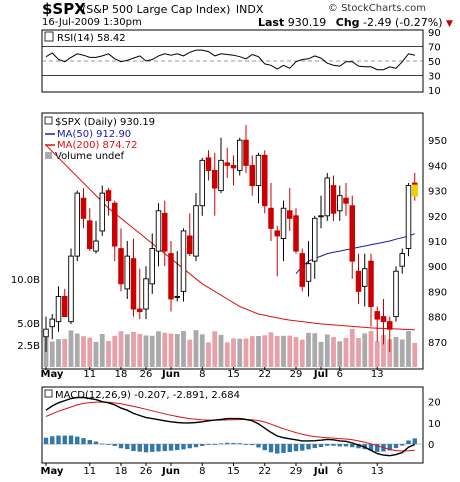 This screenshot has width=460, height=482. Describe the element at coordinates (437, 192) in the screenshot. I see `price-tick-label: 930` at that location.